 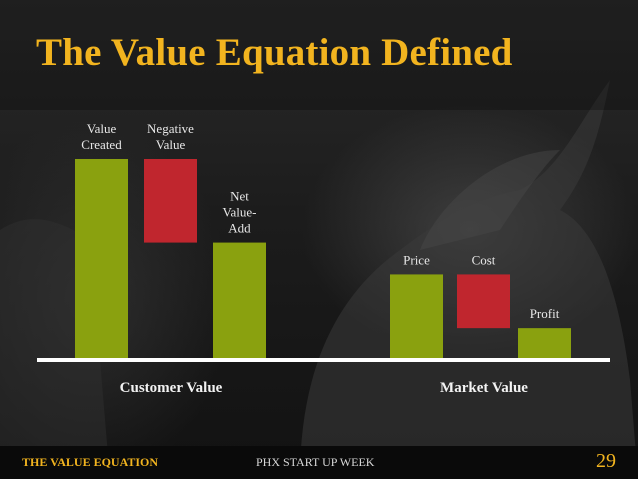 What do you see at coordinates (171, 388) in the screenshot?
I see `group-label-customer-value: Customer Value` at bounding box center [171, 388].